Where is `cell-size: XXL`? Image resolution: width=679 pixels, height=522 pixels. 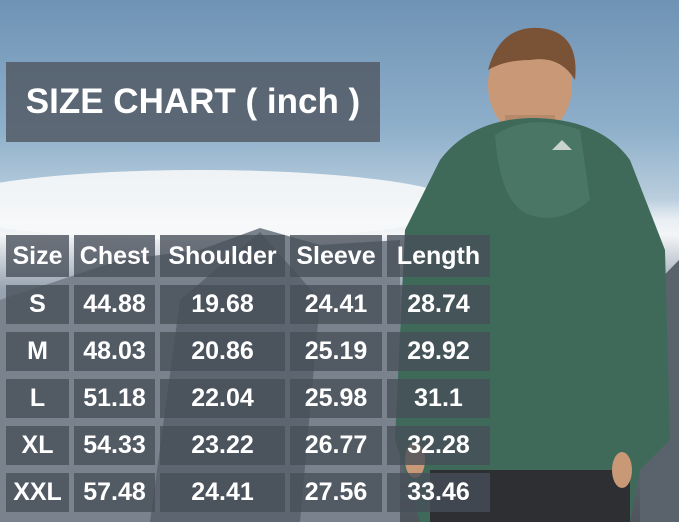
cell-size: XXL is located at coordinates (37, 492).